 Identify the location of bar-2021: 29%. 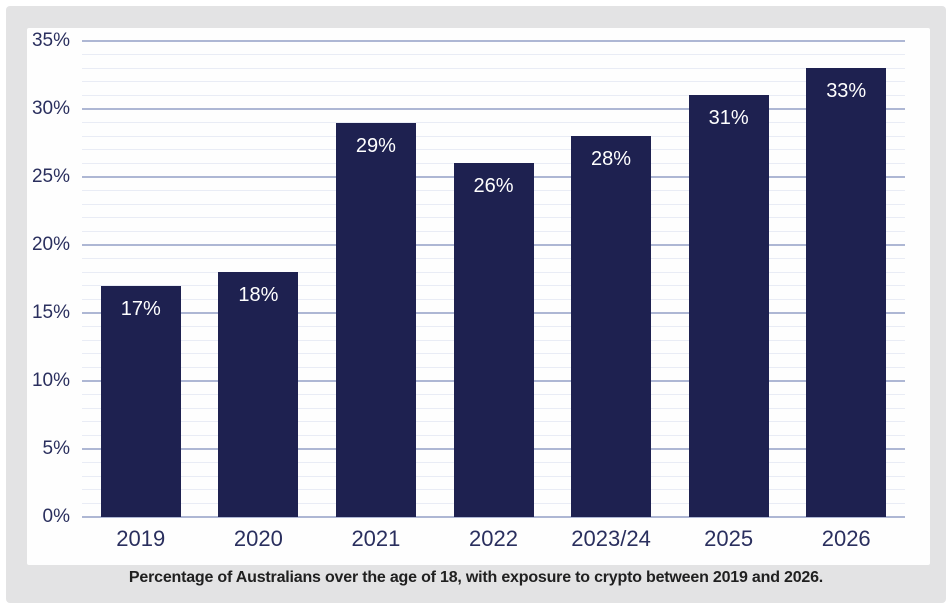
(375, 319).